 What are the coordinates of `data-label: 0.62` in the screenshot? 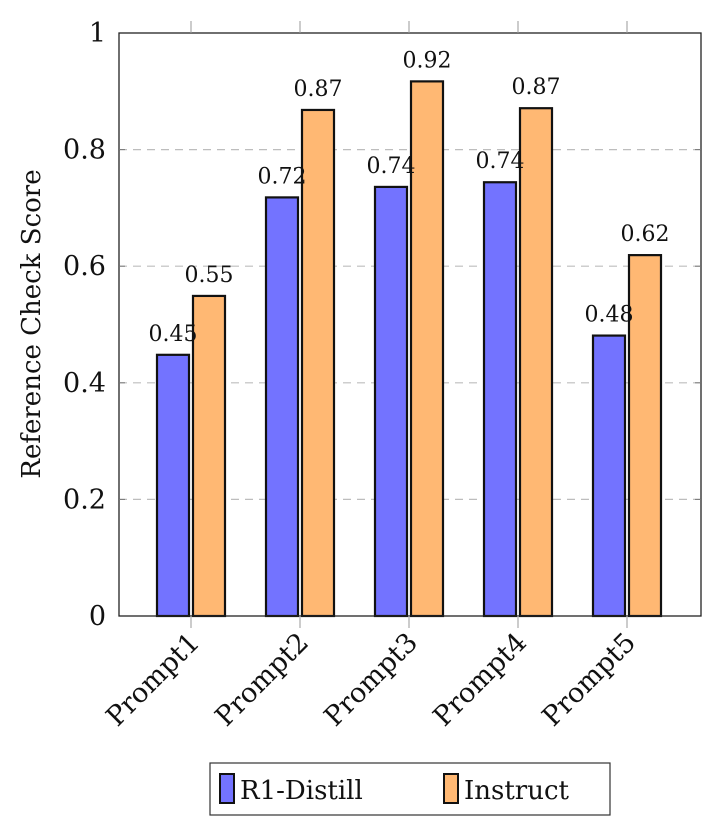 It's located at (645, 234).